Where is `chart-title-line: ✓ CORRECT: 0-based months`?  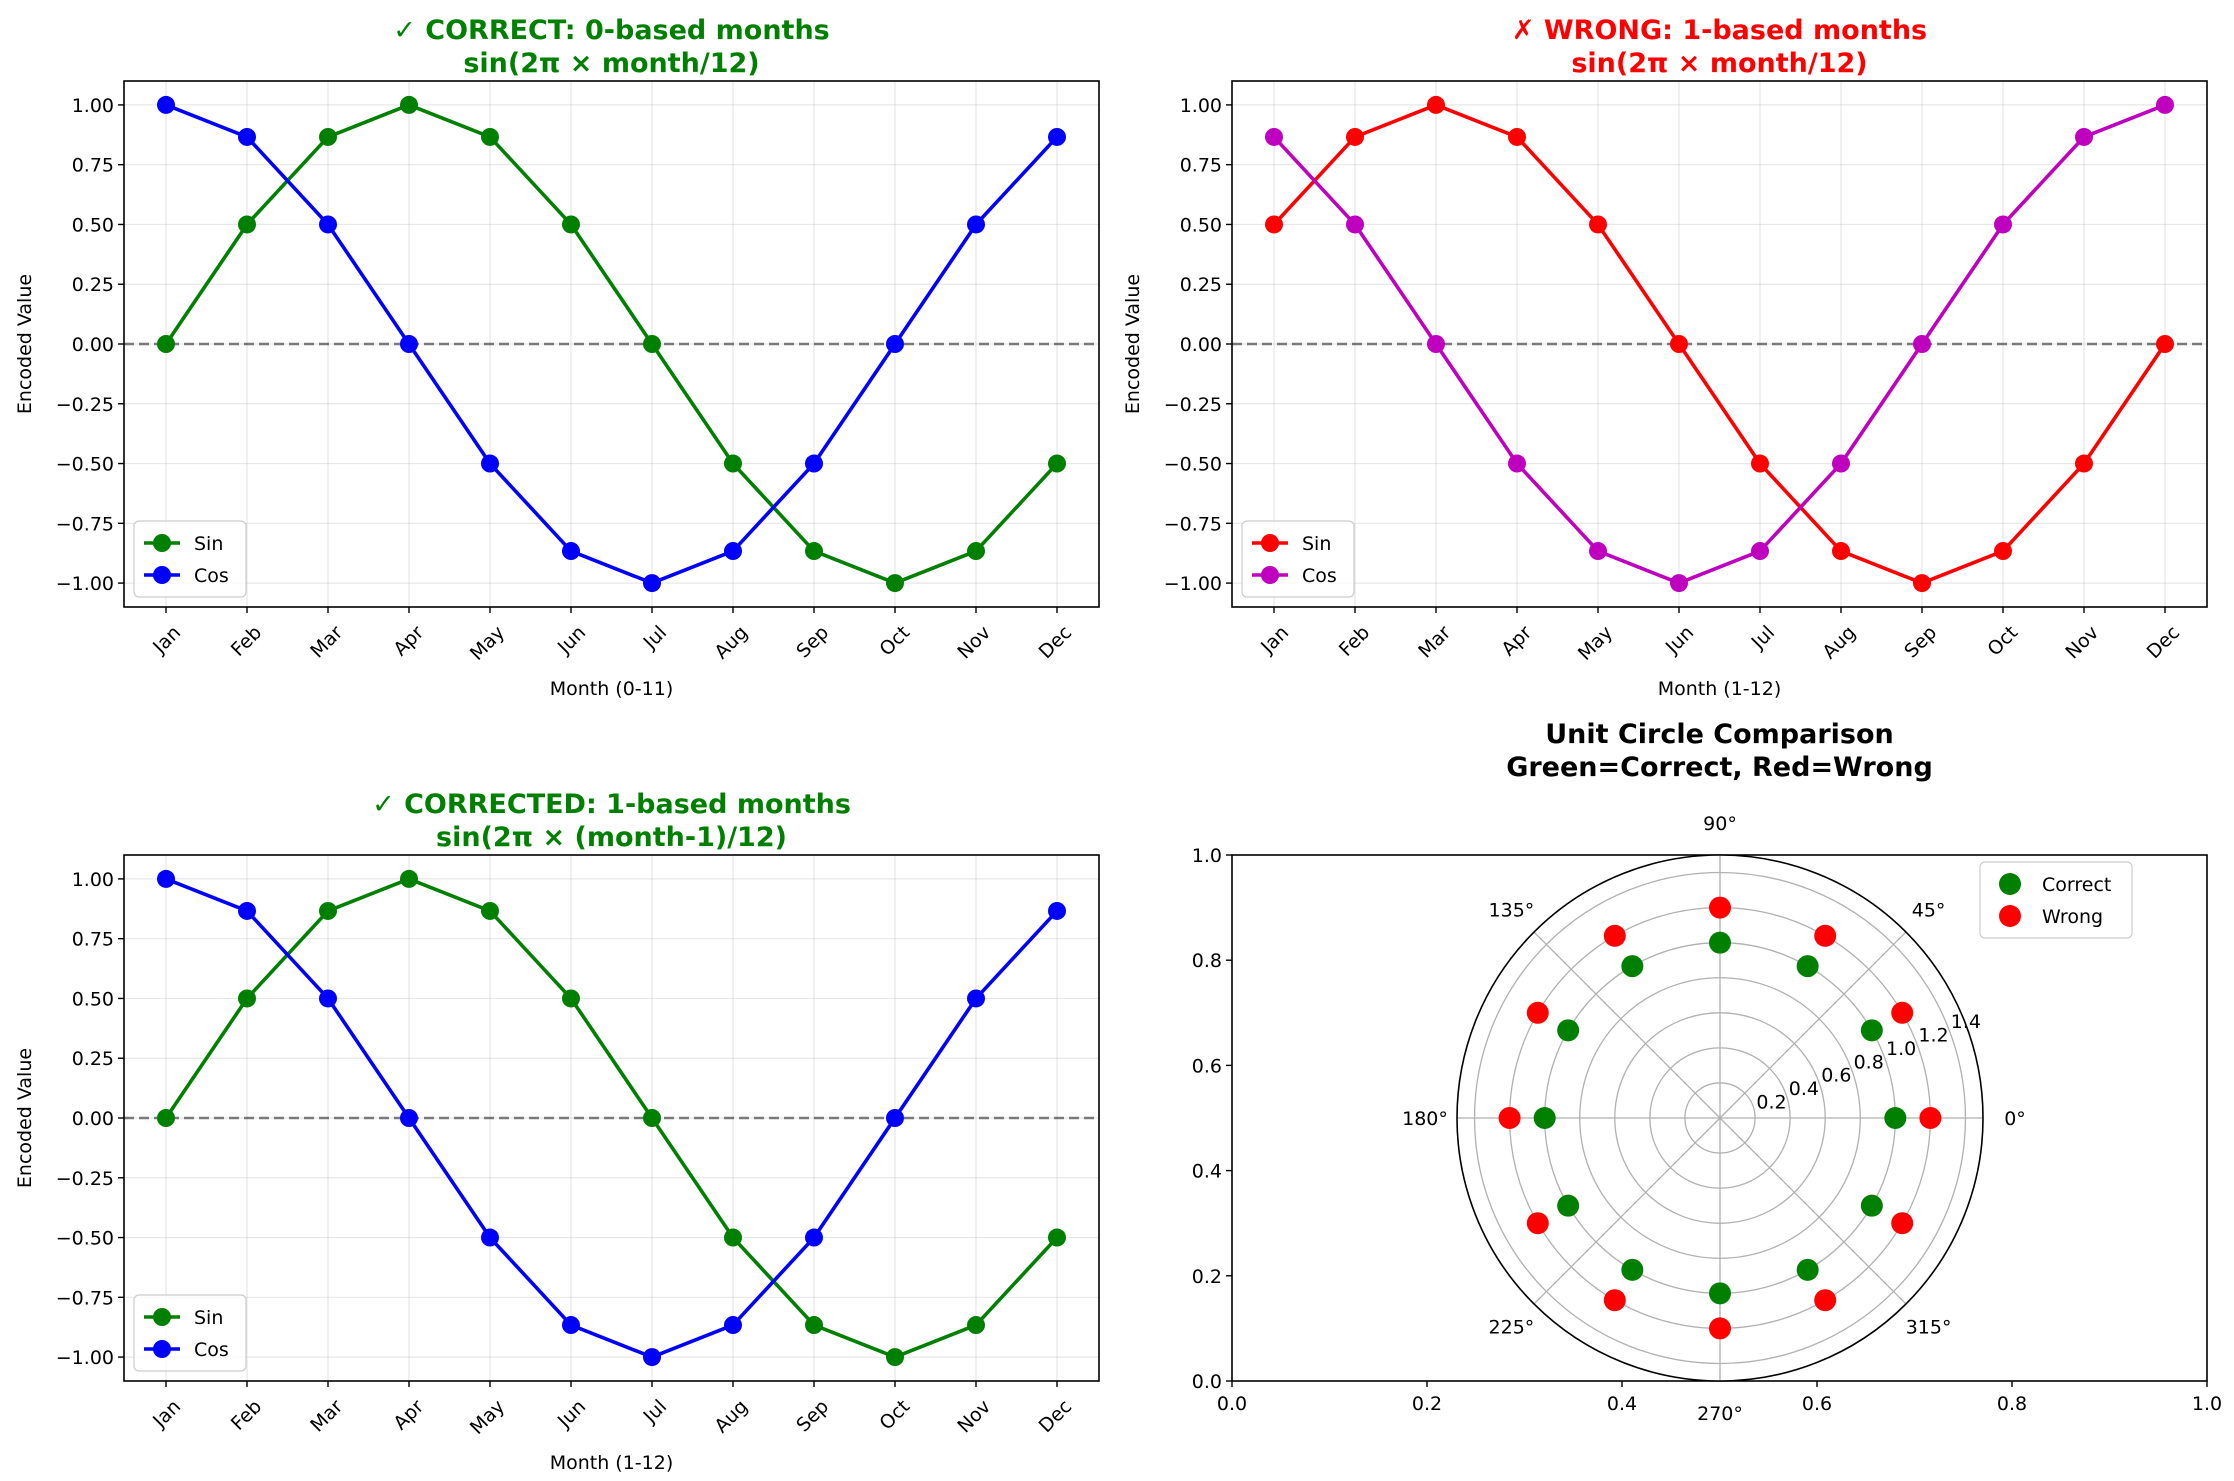 chart-title-line: ✓ CORRECT: 0-based months is located at coordinates (611, 30).